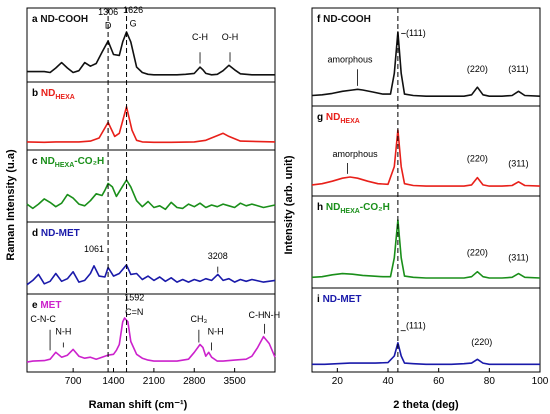 The image size is (550, 414). What do you see at coordinates (36, 305) in the screenshot?
I see `panel-letter: e` at bounding box center [36, 305].